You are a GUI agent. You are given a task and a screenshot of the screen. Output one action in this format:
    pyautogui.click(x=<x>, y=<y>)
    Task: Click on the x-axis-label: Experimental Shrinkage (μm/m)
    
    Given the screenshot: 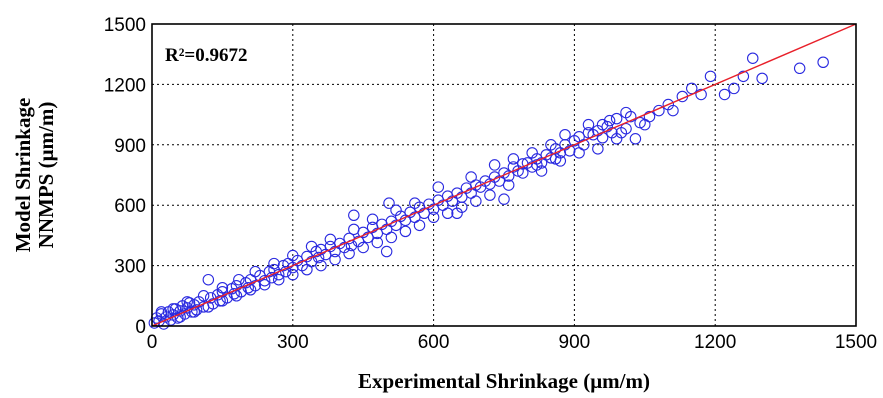 What is the action you would take?
    pyautogui.click(x=504, y=381)
    